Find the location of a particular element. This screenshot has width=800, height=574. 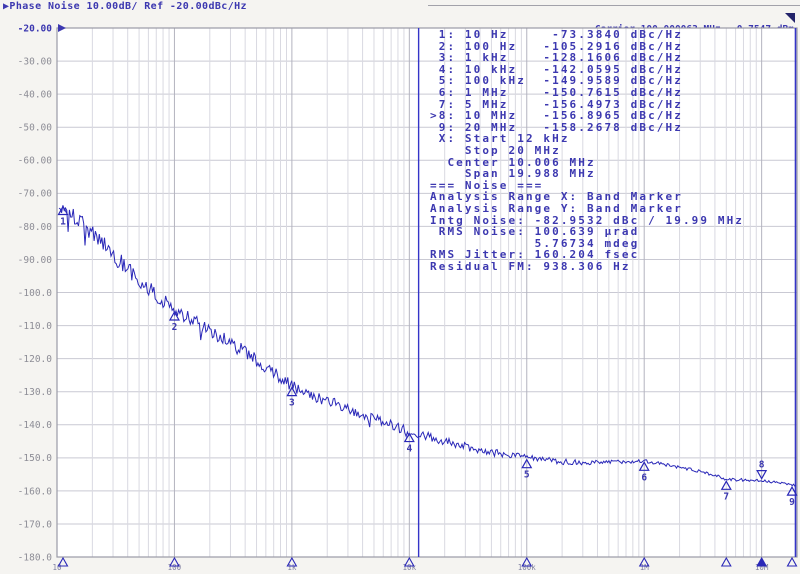

marker-panel-line: RMS Jitter: 160.204 fsec is located at coordinates (535, 255).